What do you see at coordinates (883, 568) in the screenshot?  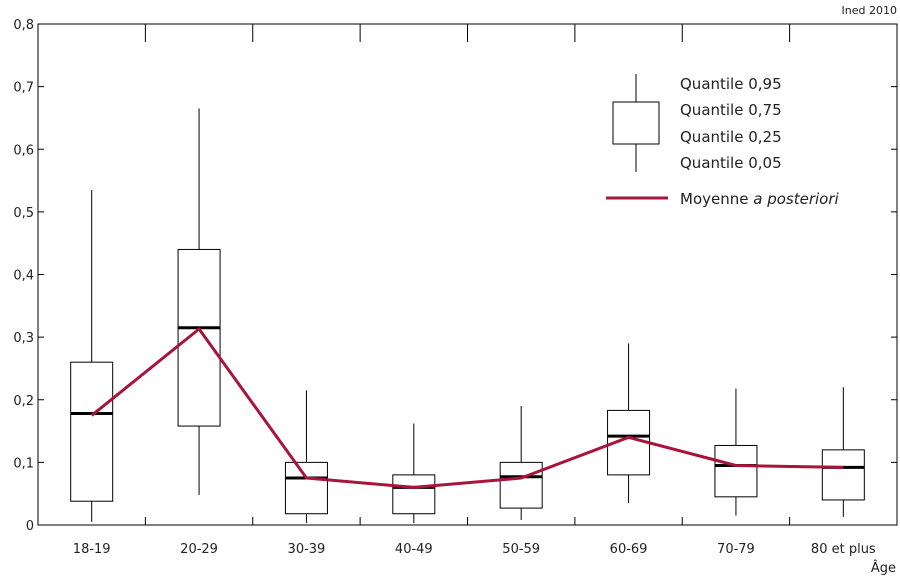 I see `x-axis-title: Âge` at bounding box center [883, 568].